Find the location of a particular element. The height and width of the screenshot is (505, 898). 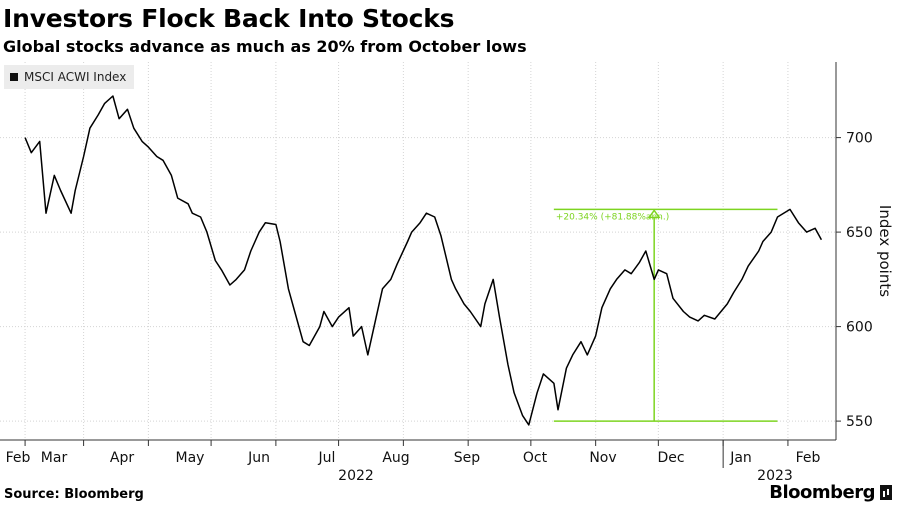

annotation-arrow-head is located at coordinates (654, 214).